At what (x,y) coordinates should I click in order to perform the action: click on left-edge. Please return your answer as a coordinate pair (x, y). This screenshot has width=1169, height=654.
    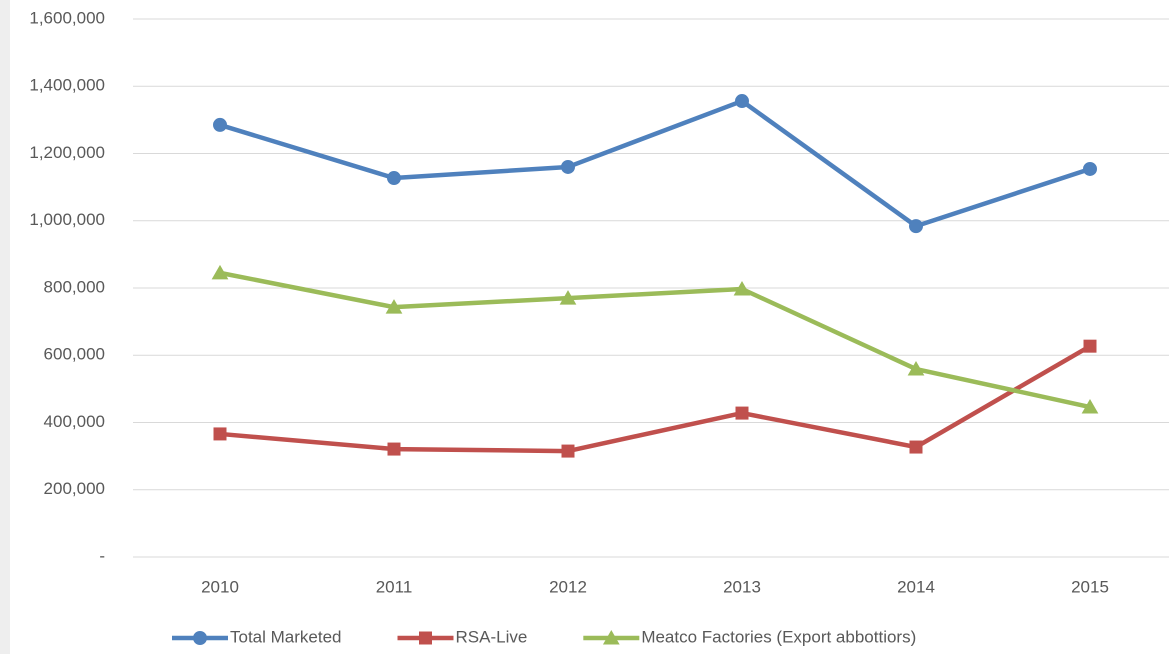
    Looking at the image, I should click on (5, 327).